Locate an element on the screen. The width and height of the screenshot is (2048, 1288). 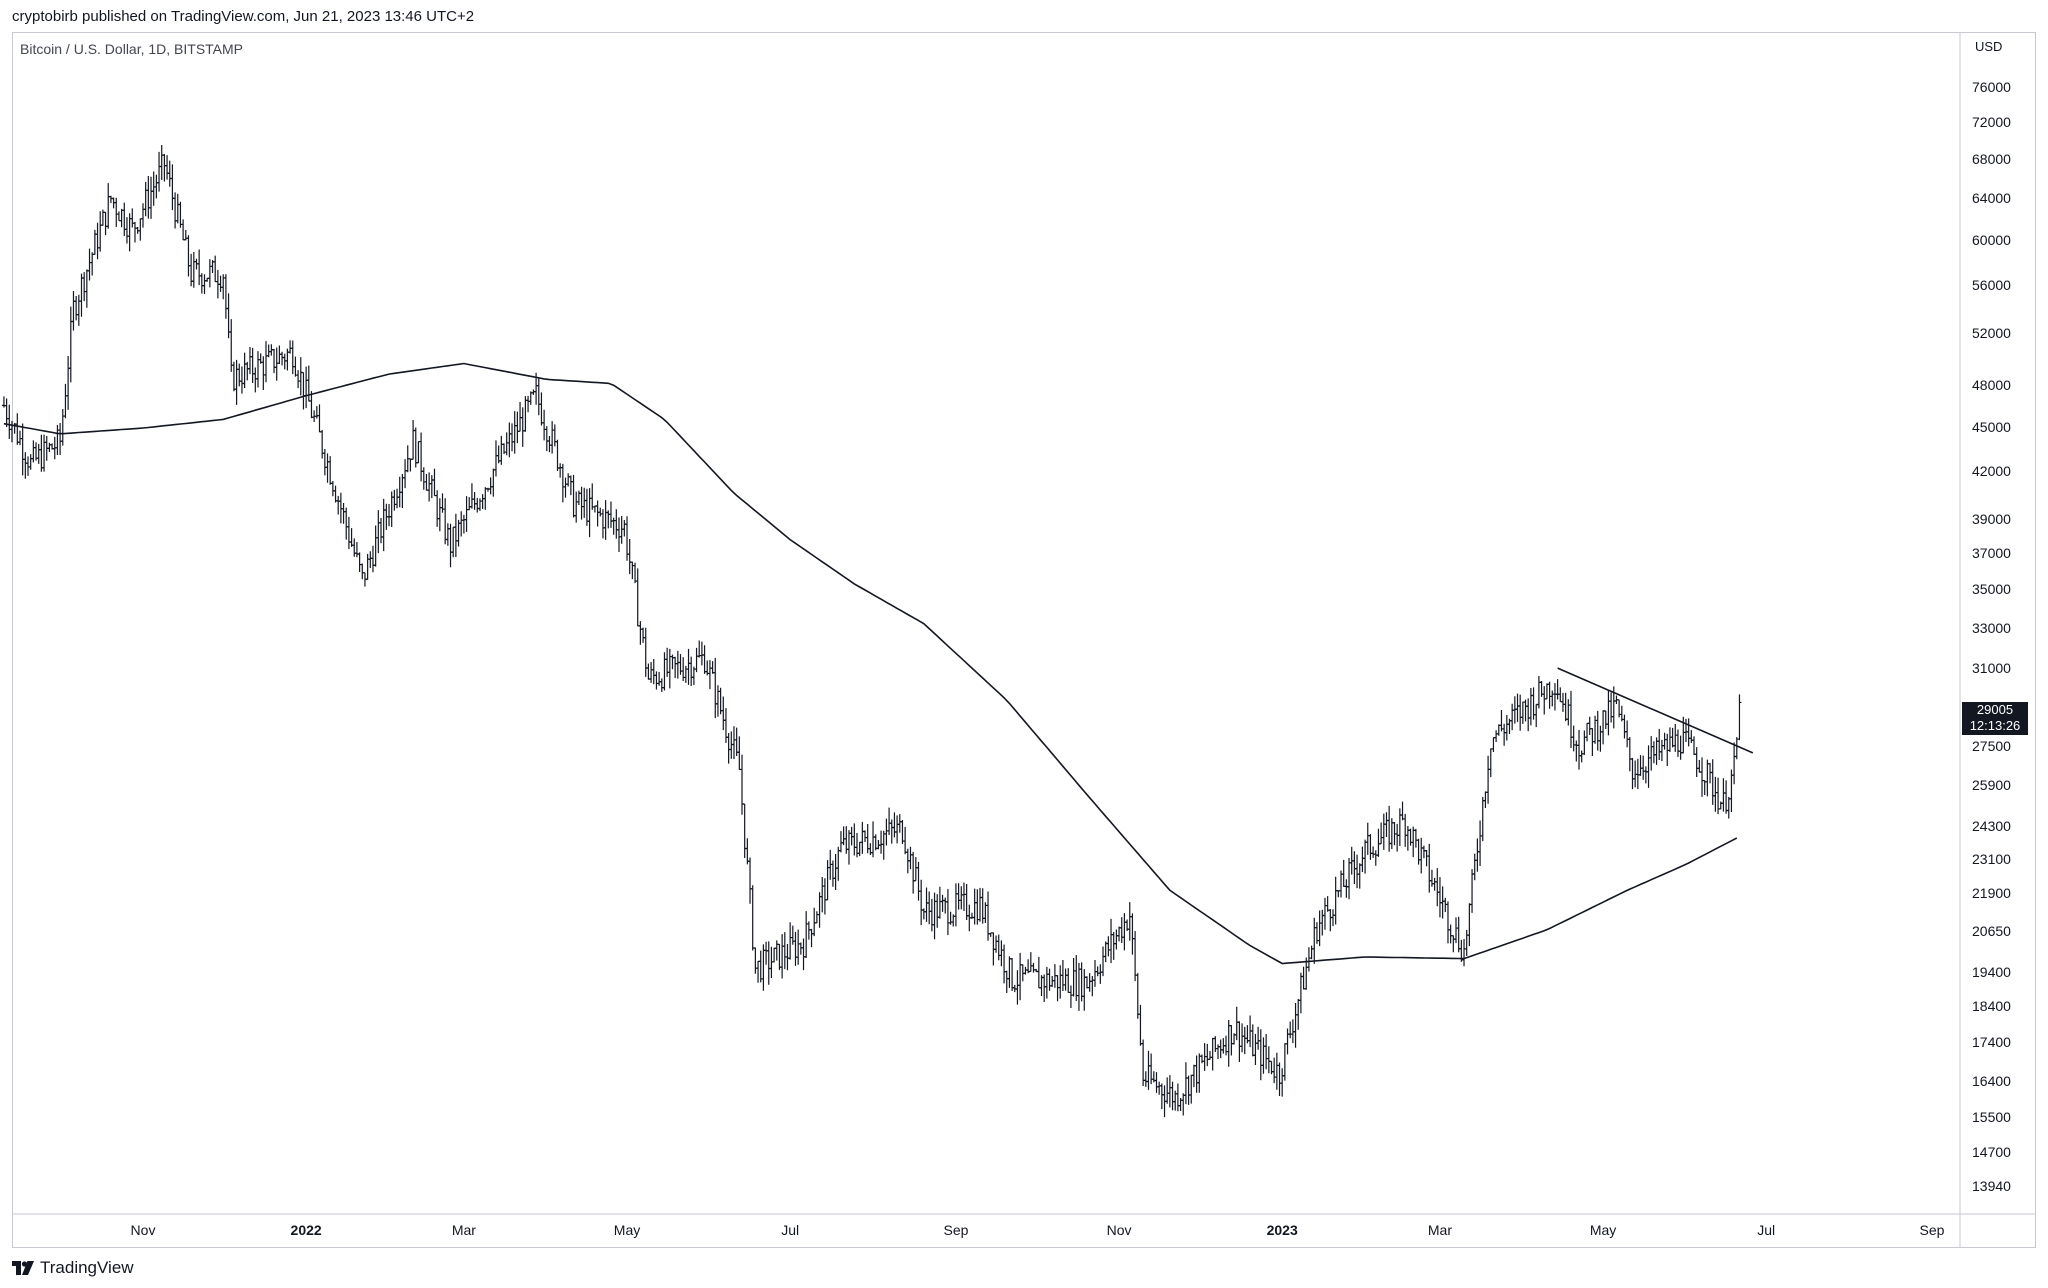
tradingview-branding: TradingView is located at coordinates (73, 1268).